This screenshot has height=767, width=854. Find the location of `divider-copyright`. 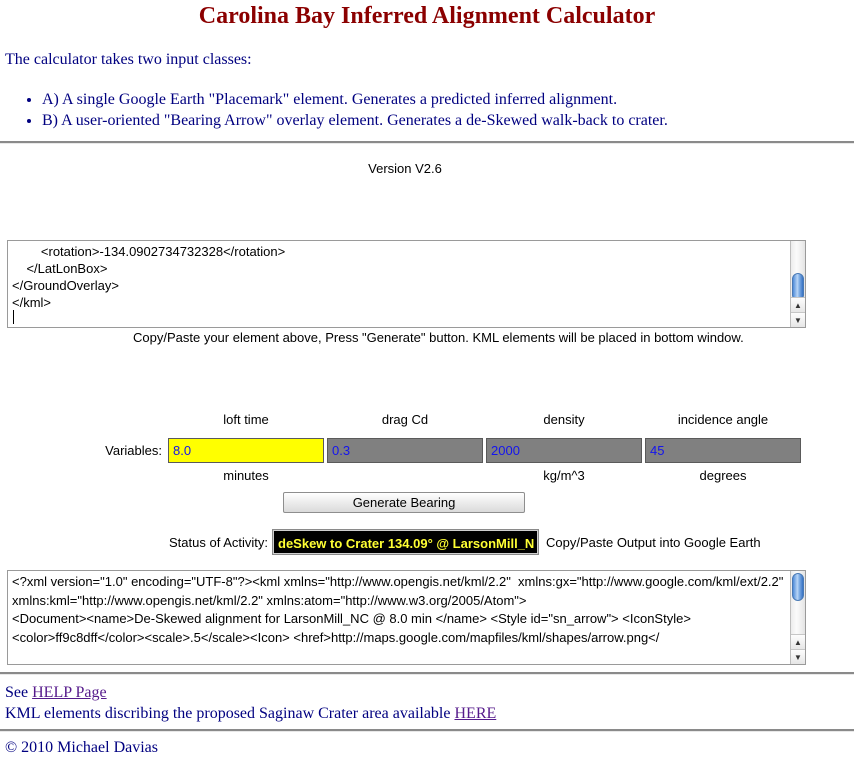

divider-copyright is located at coordinates (427, 730).